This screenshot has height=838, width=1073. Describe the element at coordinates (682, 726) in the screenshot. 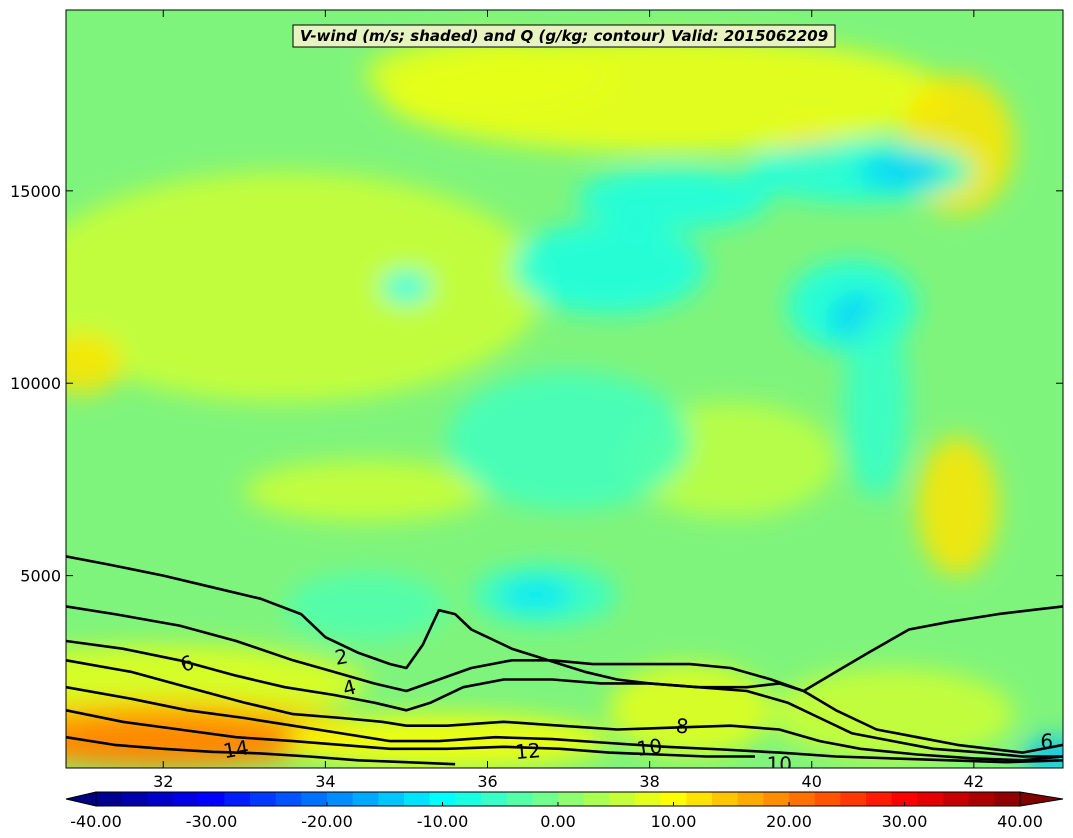

I see `contour-label: 8` at that location.